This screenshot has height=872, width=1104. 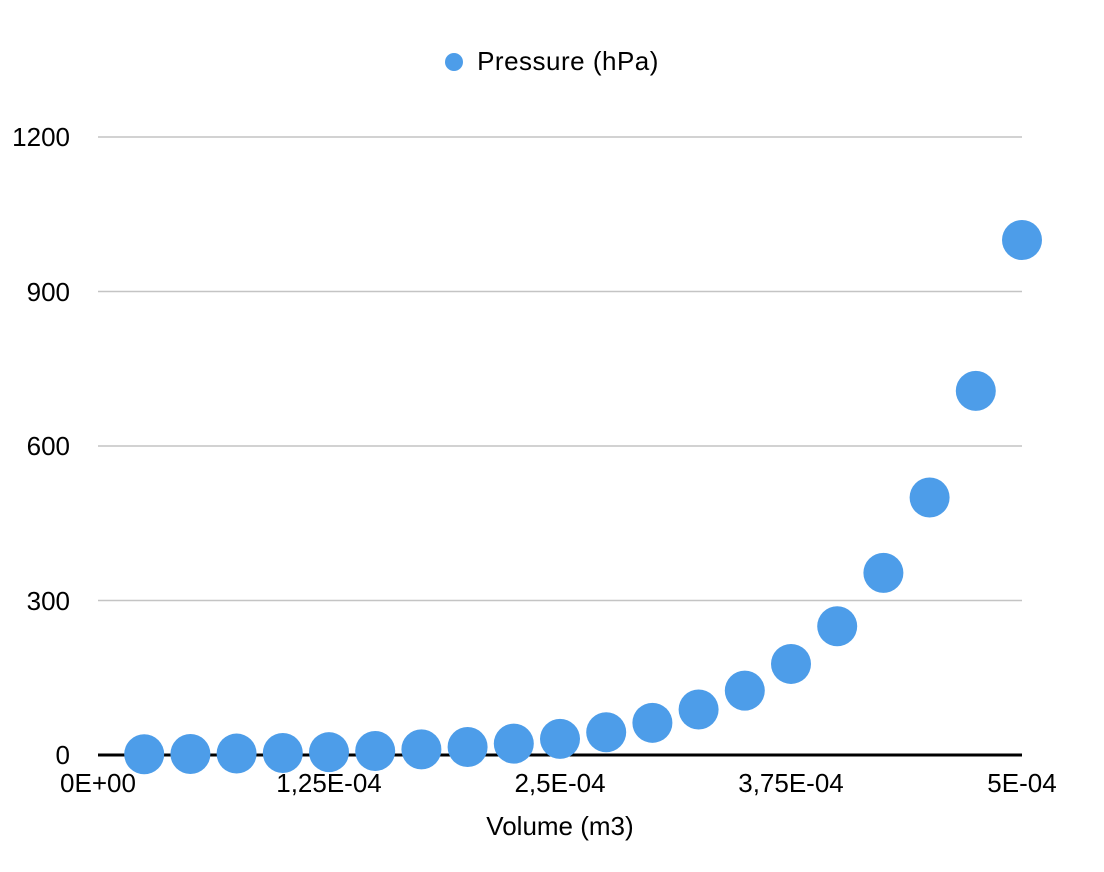 I want to click on y-axis-tick-label: 600, so click(x=48, y=446).